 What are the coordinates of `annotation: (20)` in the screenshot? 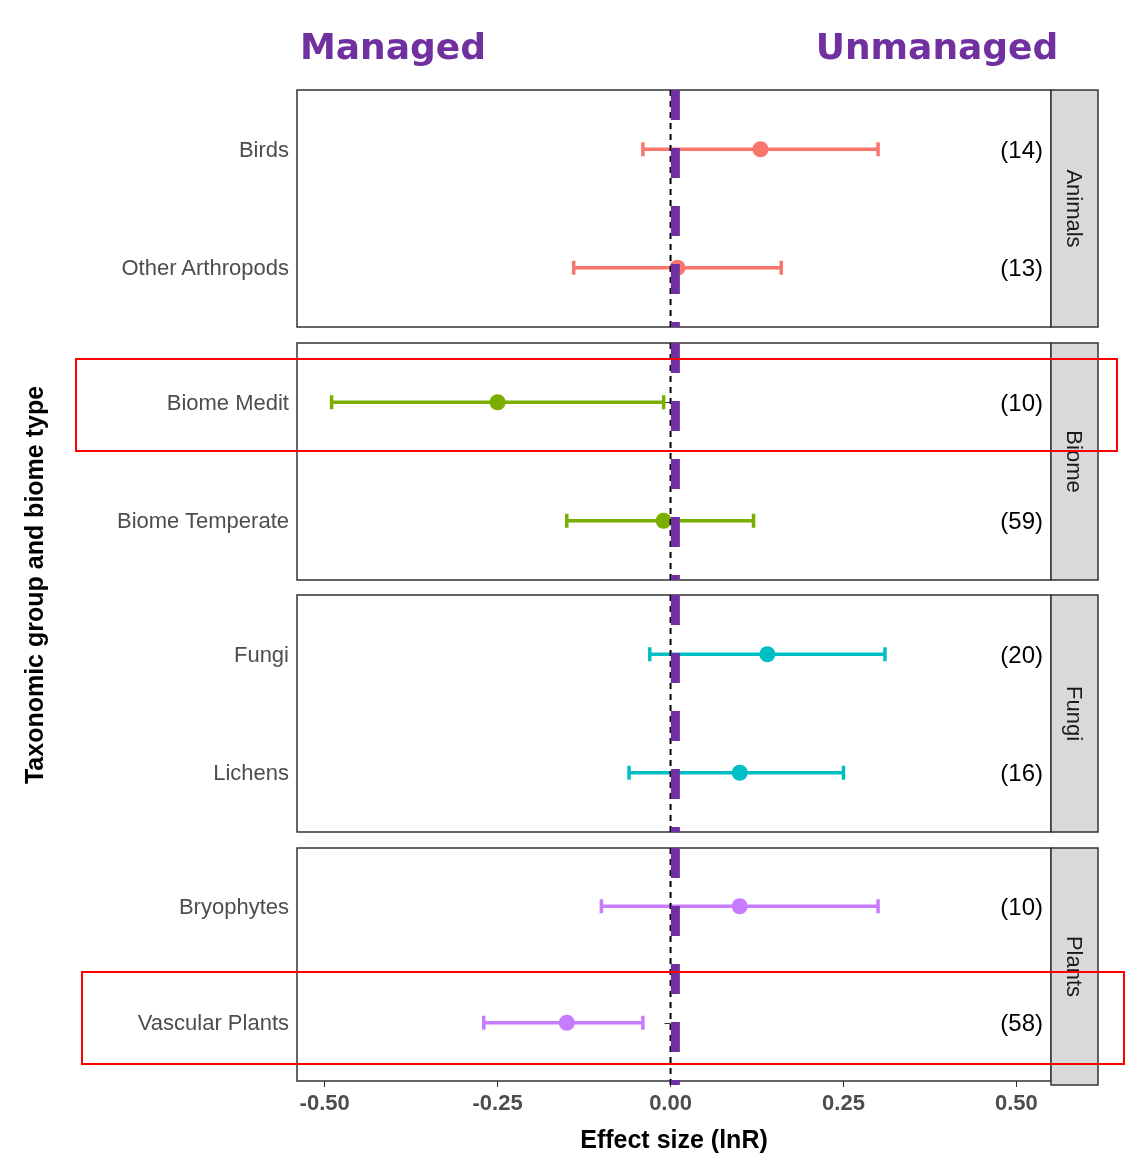 It's located at (1021, 654).